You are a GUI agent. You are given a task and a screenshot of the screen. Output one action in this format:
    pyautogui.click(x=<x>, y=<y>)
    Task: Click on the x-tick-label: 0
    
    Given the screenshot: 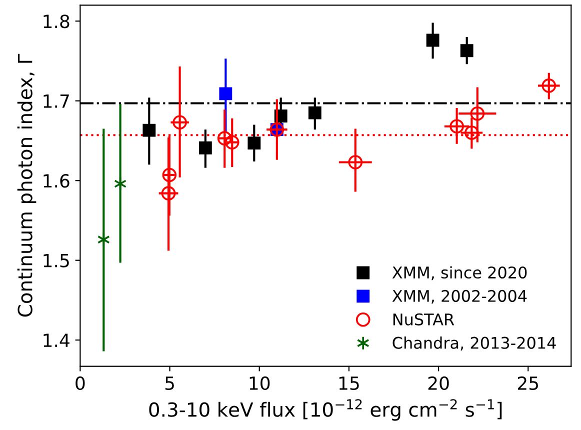 What is the action you would take?
    pyautogui.click(x=80, y=383)
    